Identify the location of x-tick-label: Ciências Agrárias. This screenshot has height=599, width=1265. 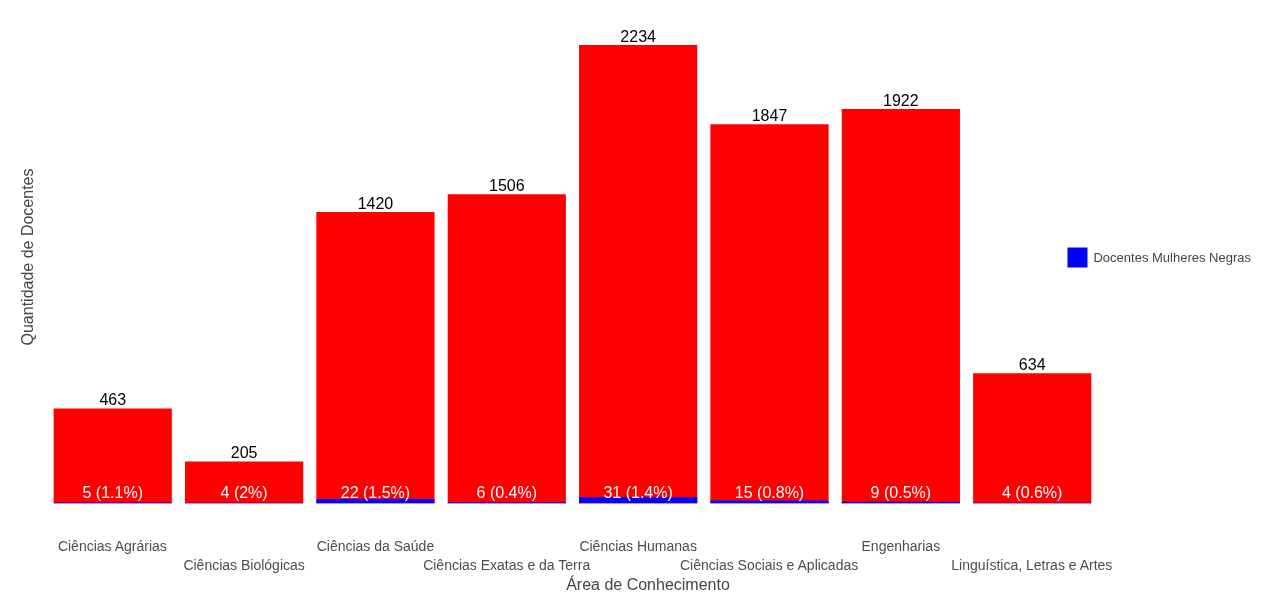
(112, 545).